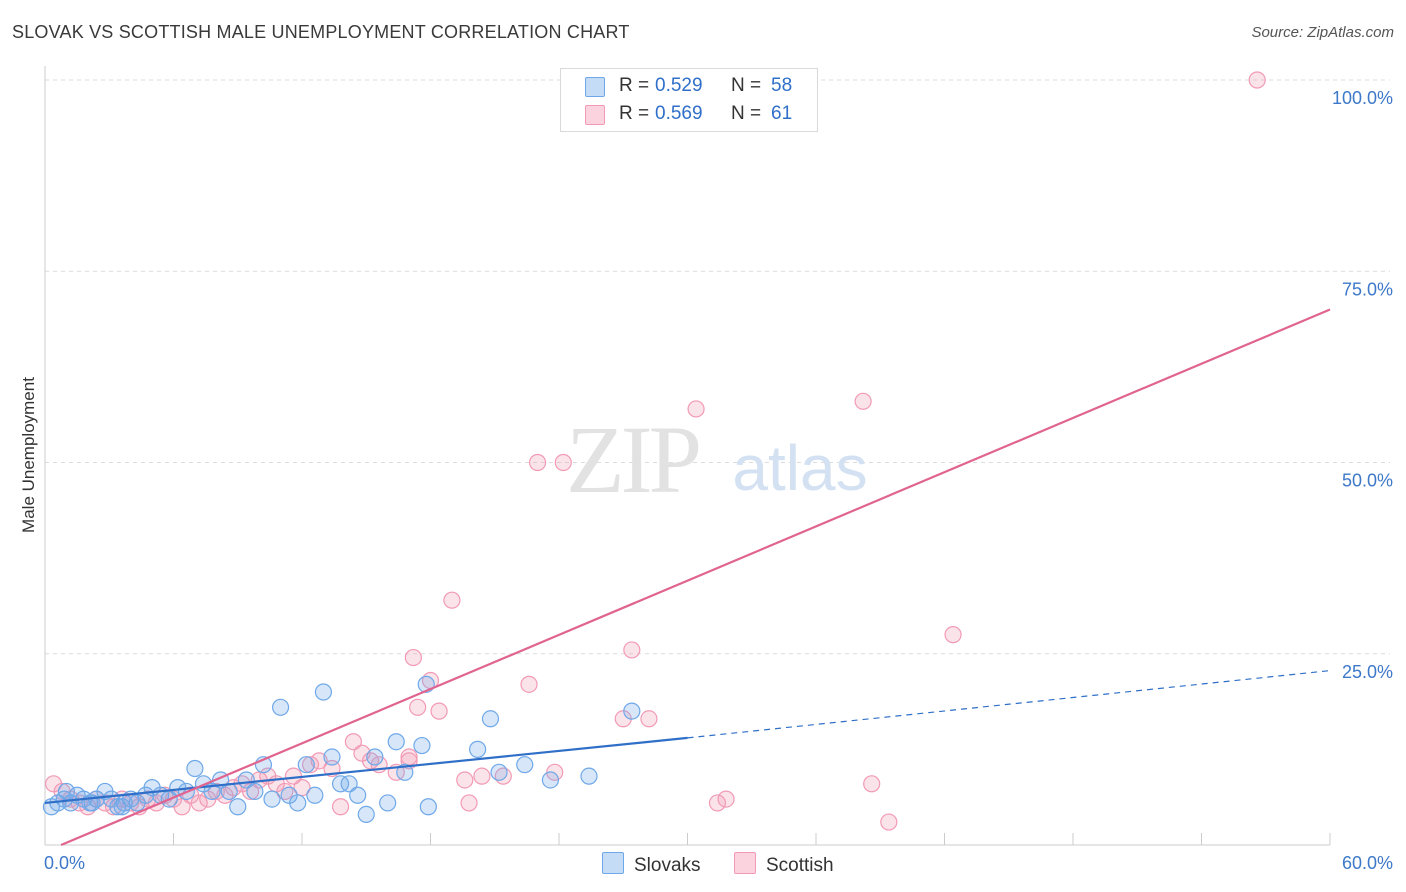  What do you see at coordinates (64, 863) in the screenshot?
I see `x-tick-label: 0.0%` at bounding box center [64, 863].